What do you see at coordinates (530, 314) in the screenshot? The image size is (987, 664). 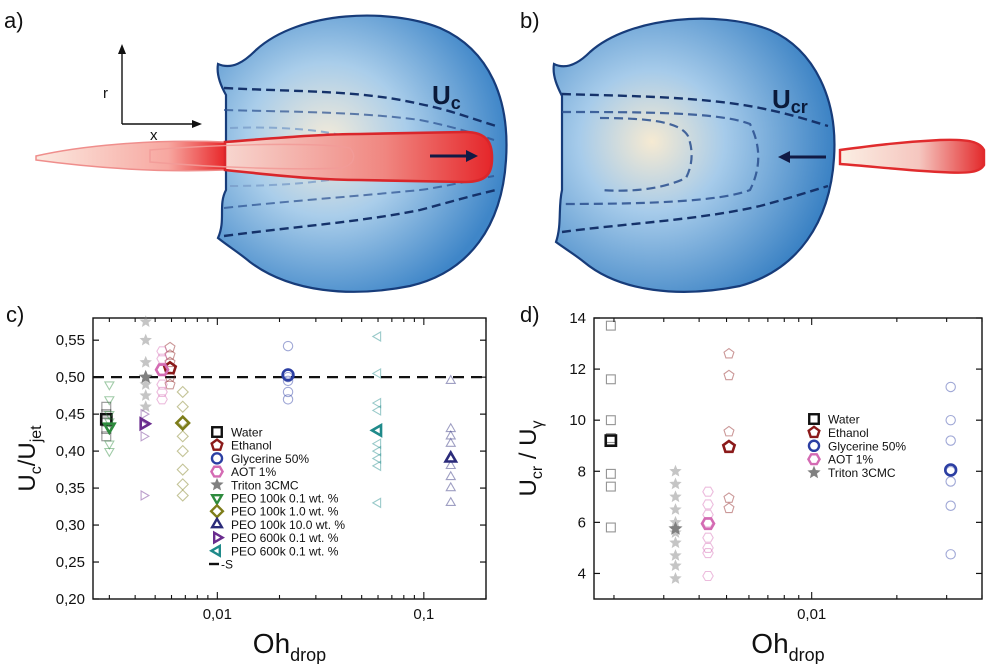 I see `panel-d-label: d)` at bounding box center [530, 314].